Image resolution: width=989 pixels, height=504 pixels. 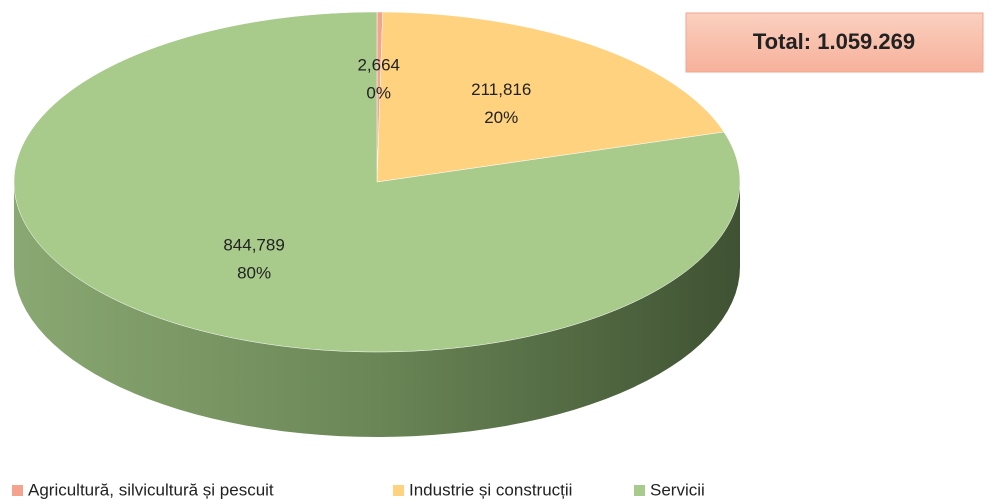 What do you see at coordinates (151, 489) in the screenshot?
I see `legend-label: Agricultură, silvicultură și pescuit` at bounding box center [151, 489].